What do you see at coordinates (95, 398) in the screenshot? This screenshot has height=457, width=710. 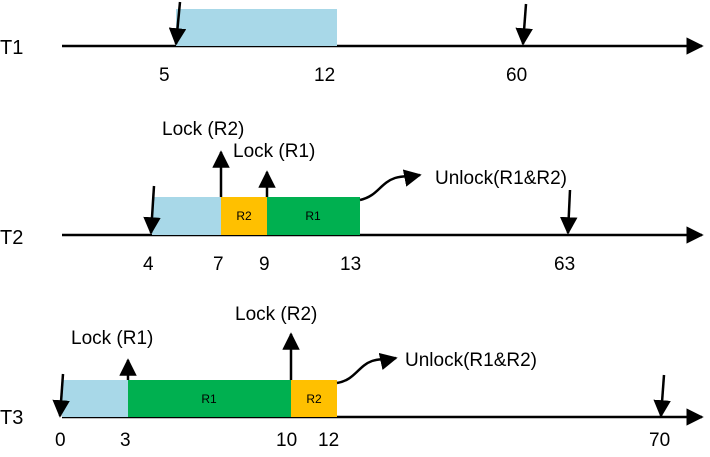 I see `t3-compute-block` at bounding box center [95, 398].